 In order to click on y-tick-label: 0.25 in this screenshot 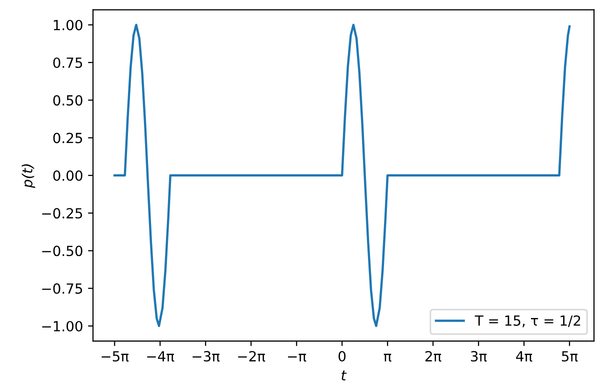, I will do `click(67, 138)`.